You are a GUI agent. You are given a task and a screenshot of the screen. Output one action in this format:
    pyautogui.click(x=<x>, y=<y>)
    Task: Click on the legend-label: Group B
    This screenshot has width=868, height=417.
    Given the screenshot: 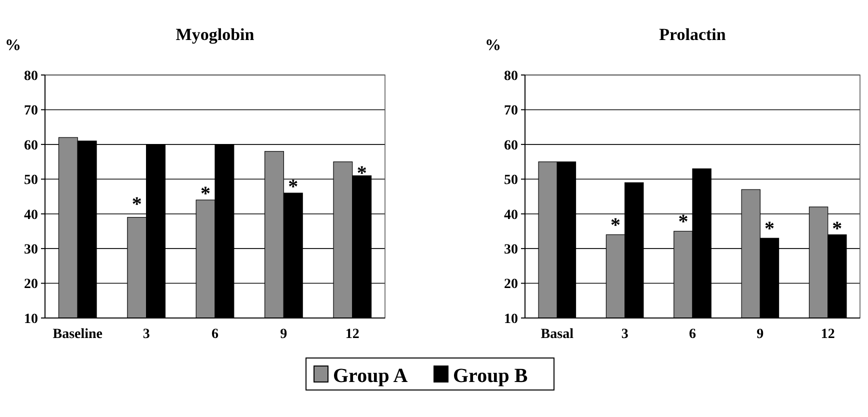 What is the action you would take?
    pyautogui.click(x=490, y=376)
    